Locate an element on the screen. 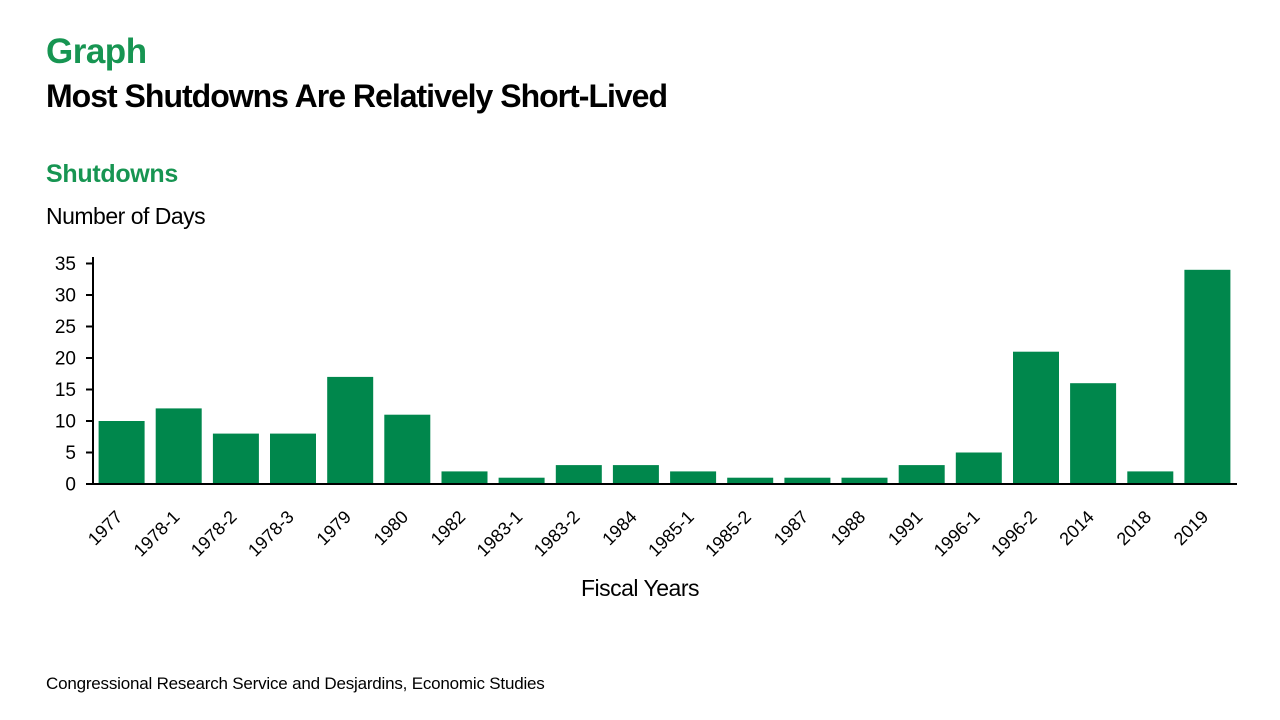 The width and height of the screenshot is (1280, 720). x-category-label: 1978-2 is located at coordinates (214, 534).